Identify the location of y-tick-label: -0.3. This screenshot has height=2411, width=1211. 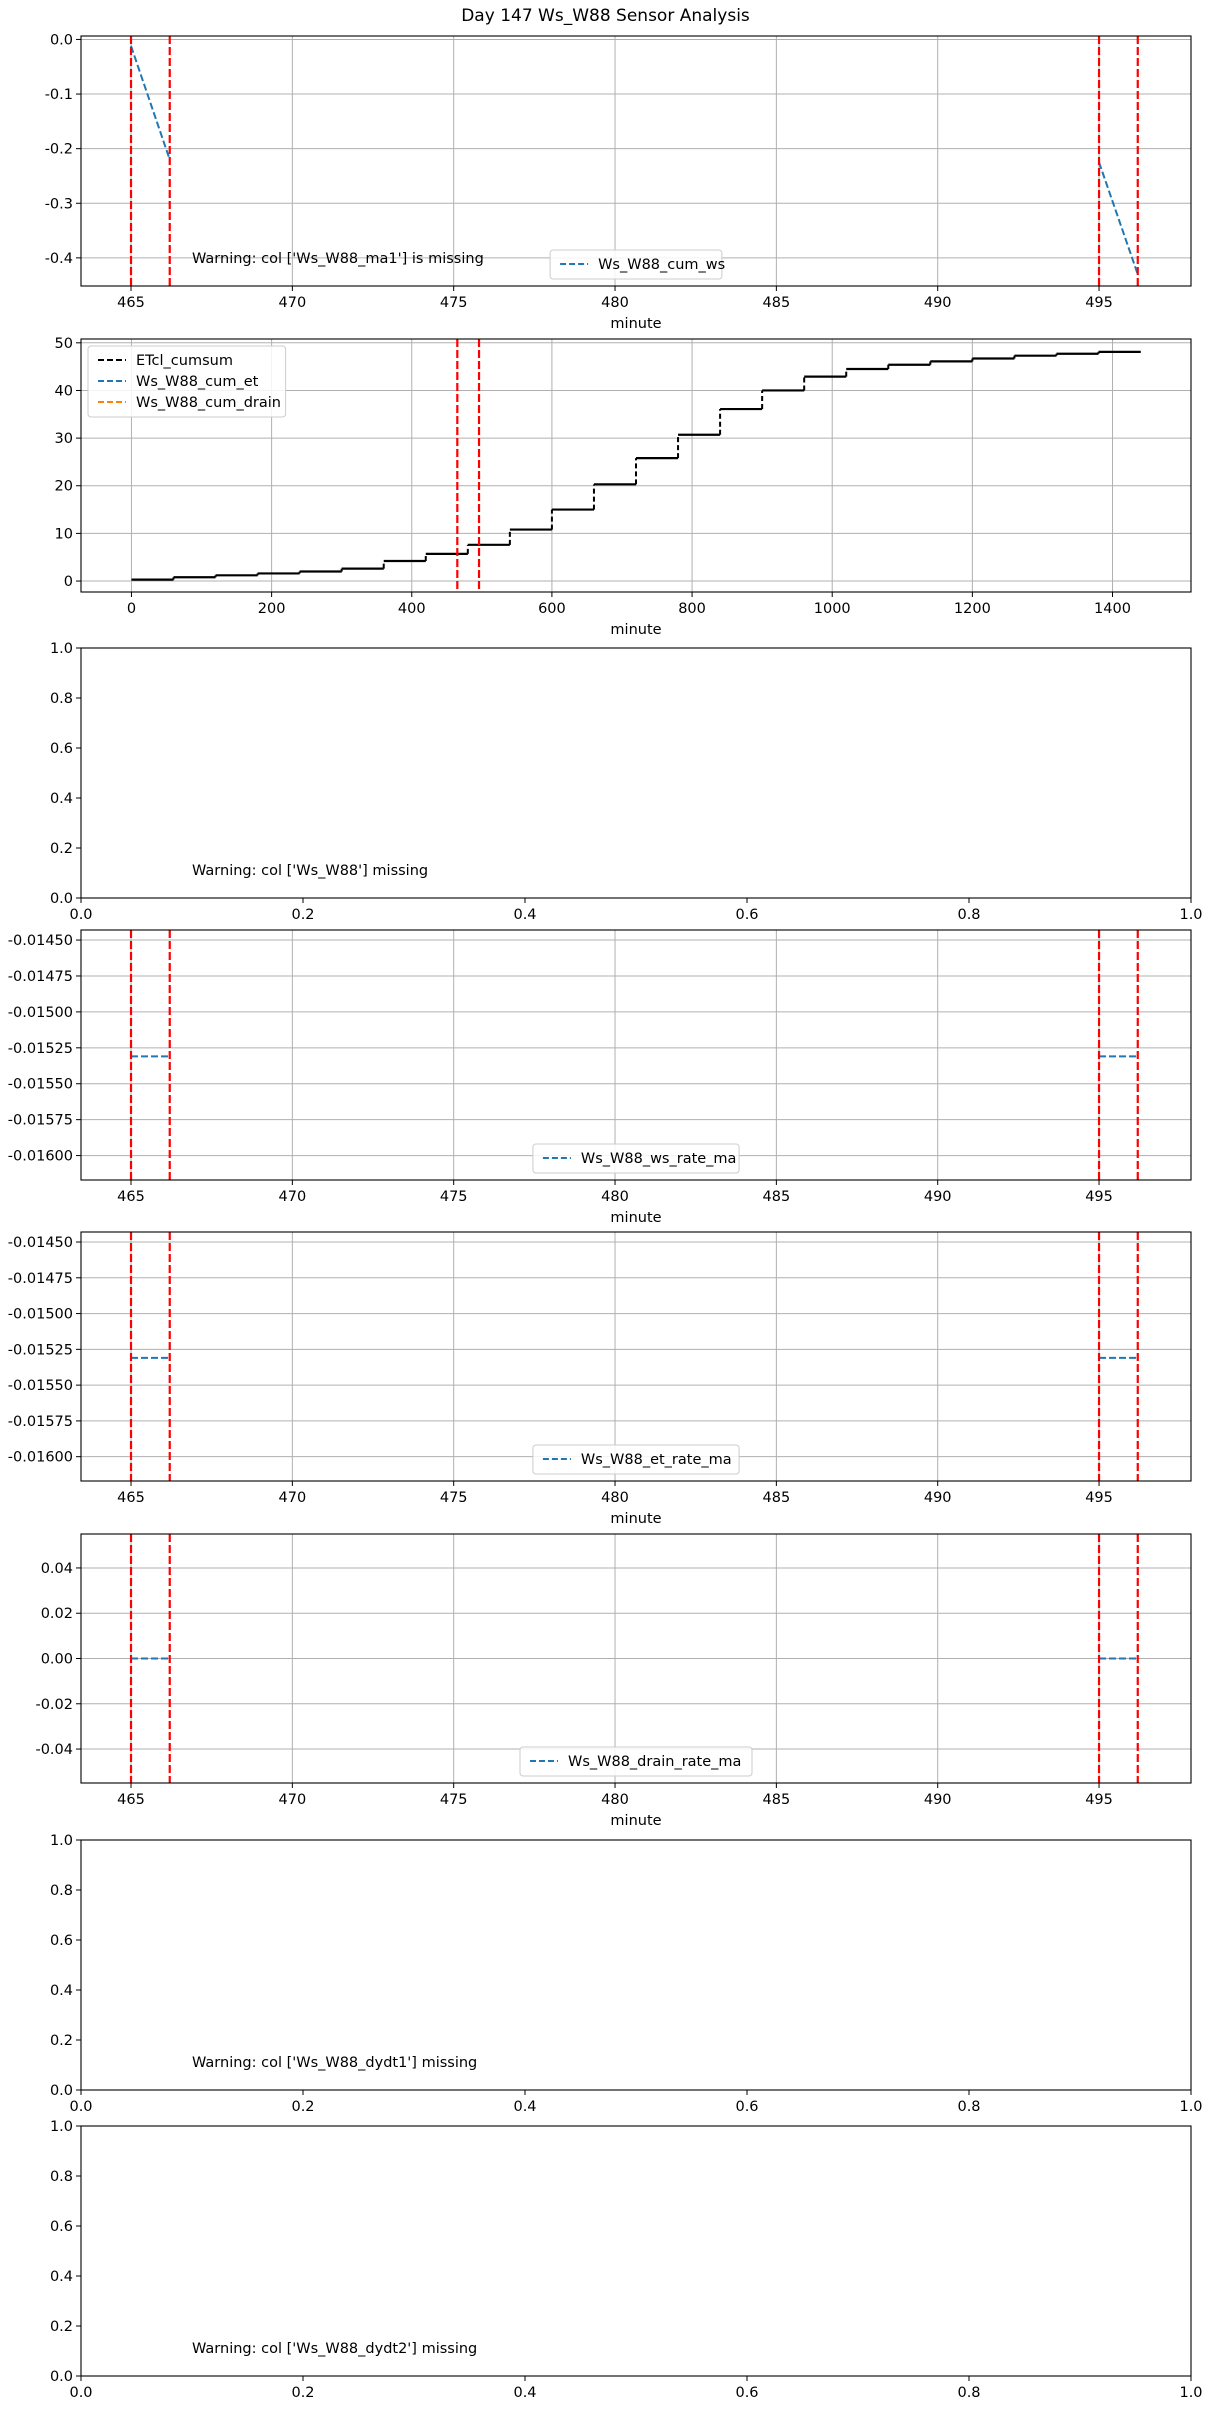
(59, 204).